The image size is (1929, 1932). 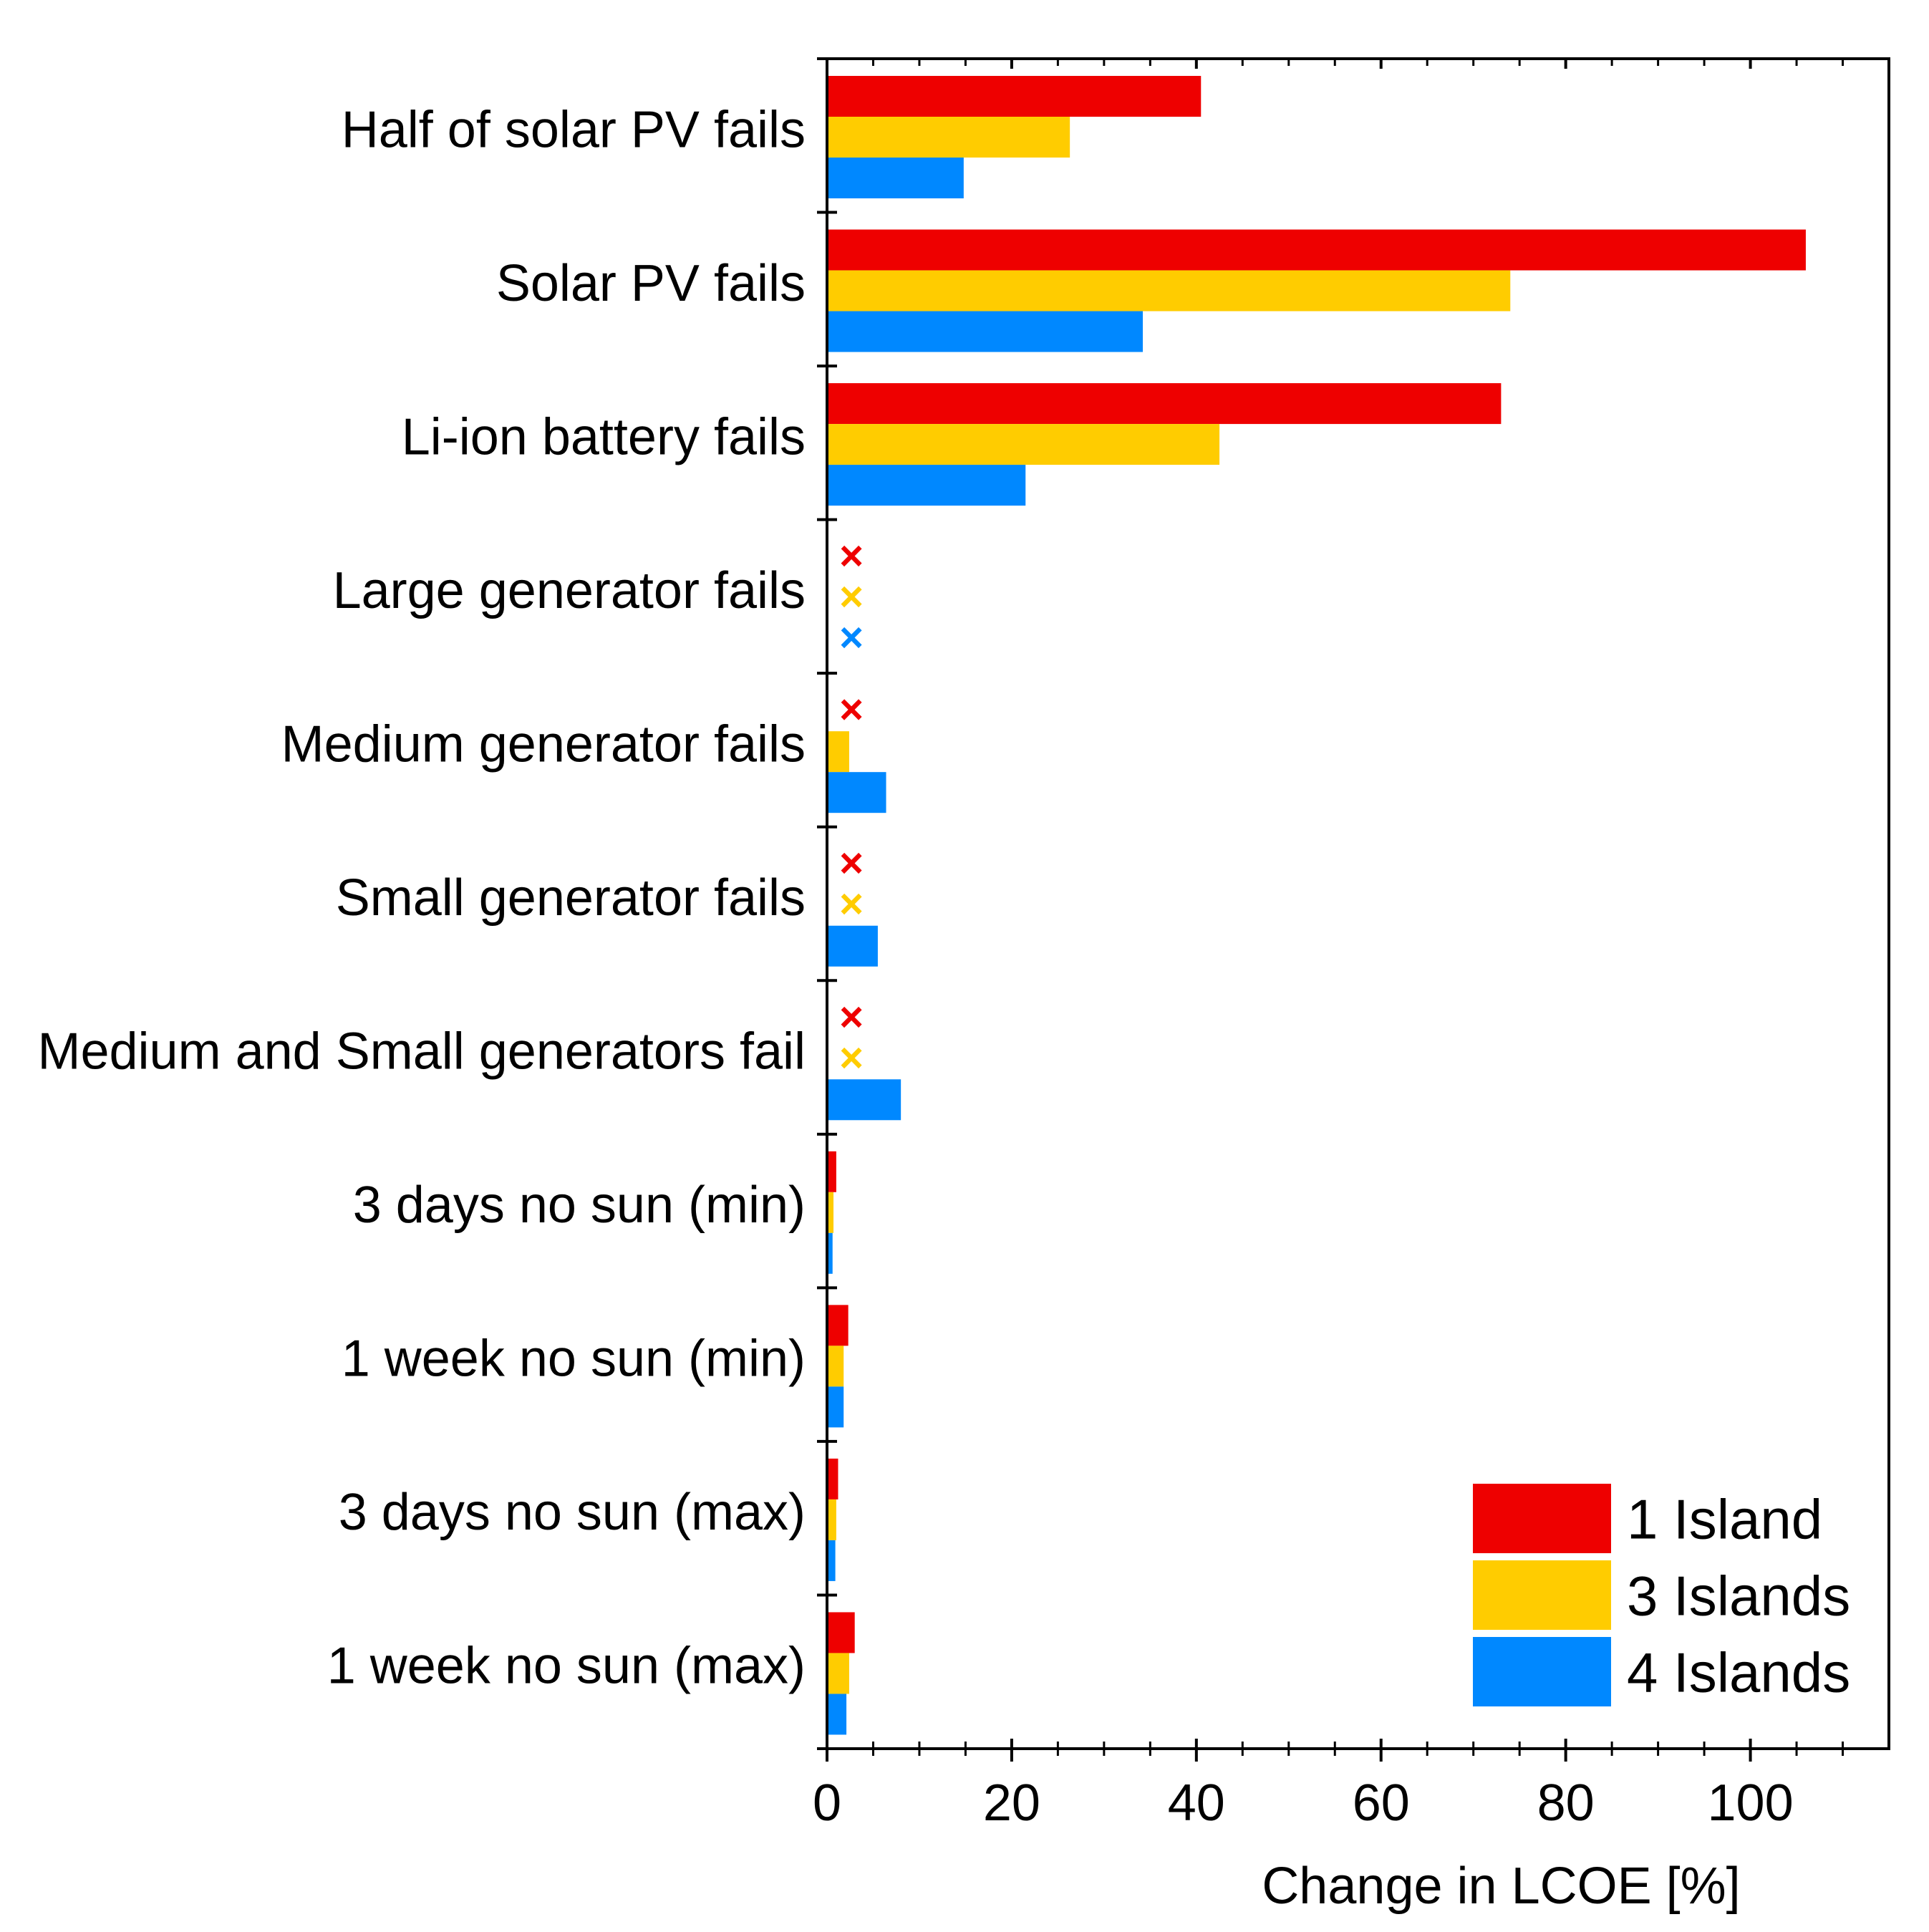 What do you see at coordinates (852, 556) in the screenshot?
I see `failure-marker-3-0: ×` at bounding box center [852, 556].